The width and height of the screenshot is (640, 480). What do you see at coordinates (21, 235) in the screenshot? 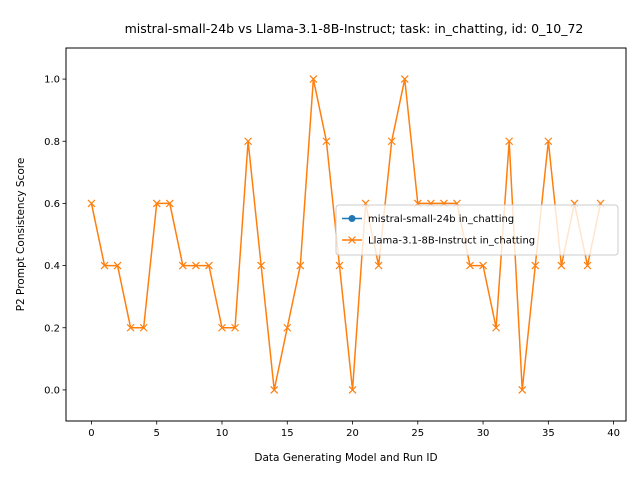
I see `y-axis-label: P2 Prompt Consistency Score` at bounding box center [21, 235].